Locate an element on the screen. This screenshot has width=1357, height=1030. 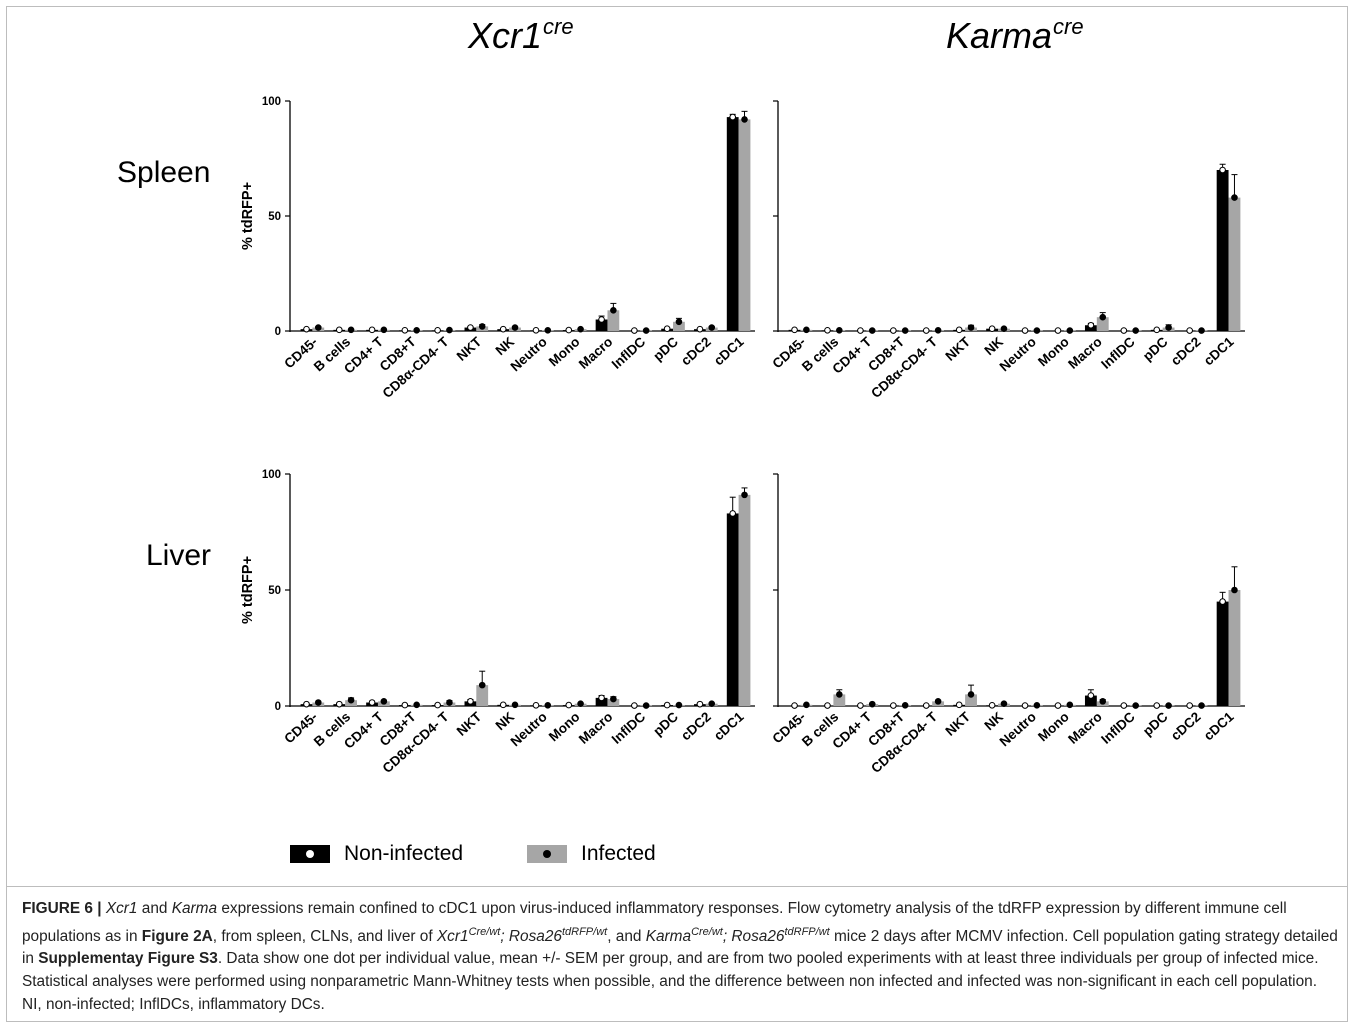
x-tick-label-cdc2: cDC2 is located at coordinates (696, 351).